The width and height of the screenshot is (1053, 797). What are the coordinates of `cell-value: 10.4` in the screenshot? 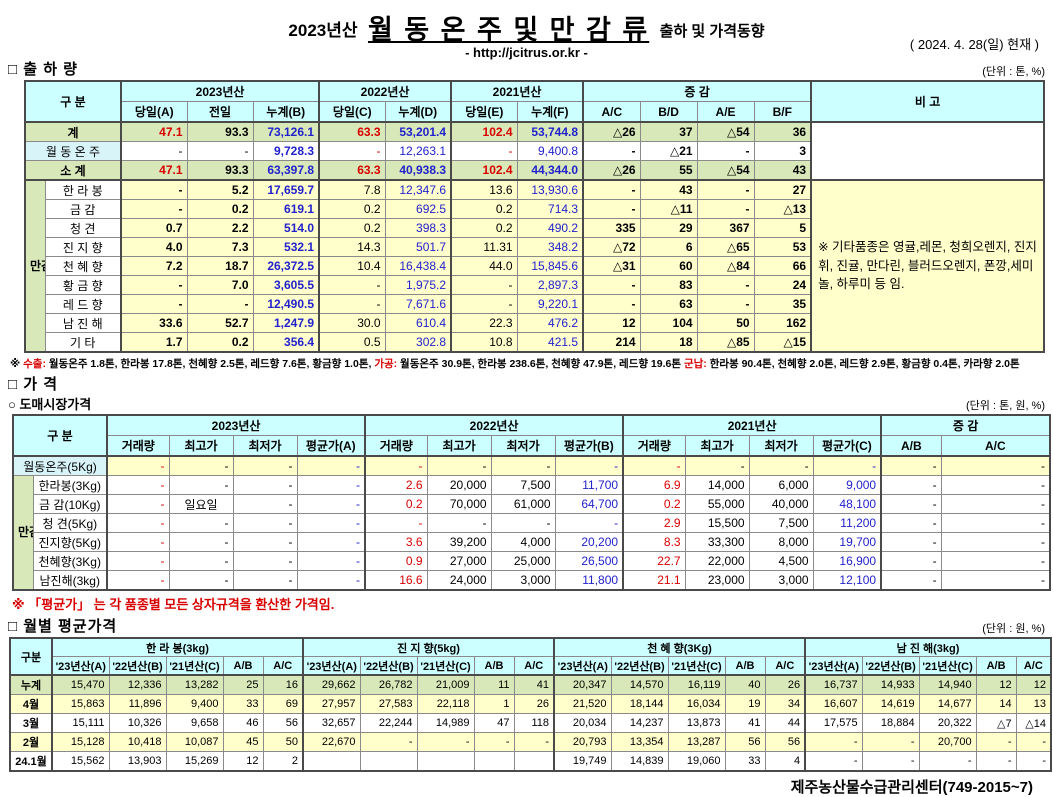 It's located at (352, 266).